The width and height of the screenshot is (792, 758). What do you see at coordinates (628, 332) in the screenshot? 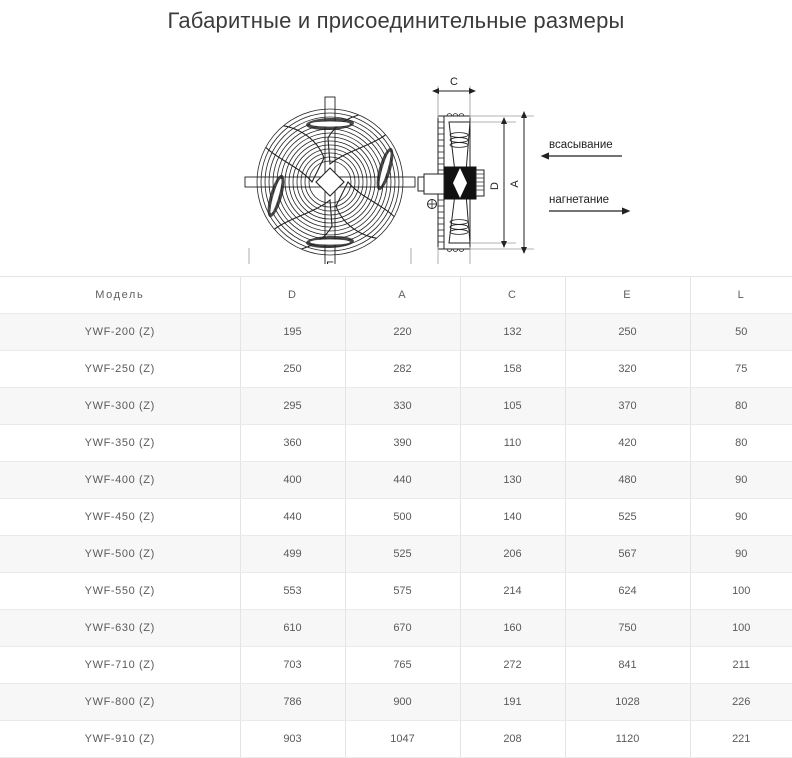
I see `cell-e: 250` at bounding box center [628, 332].